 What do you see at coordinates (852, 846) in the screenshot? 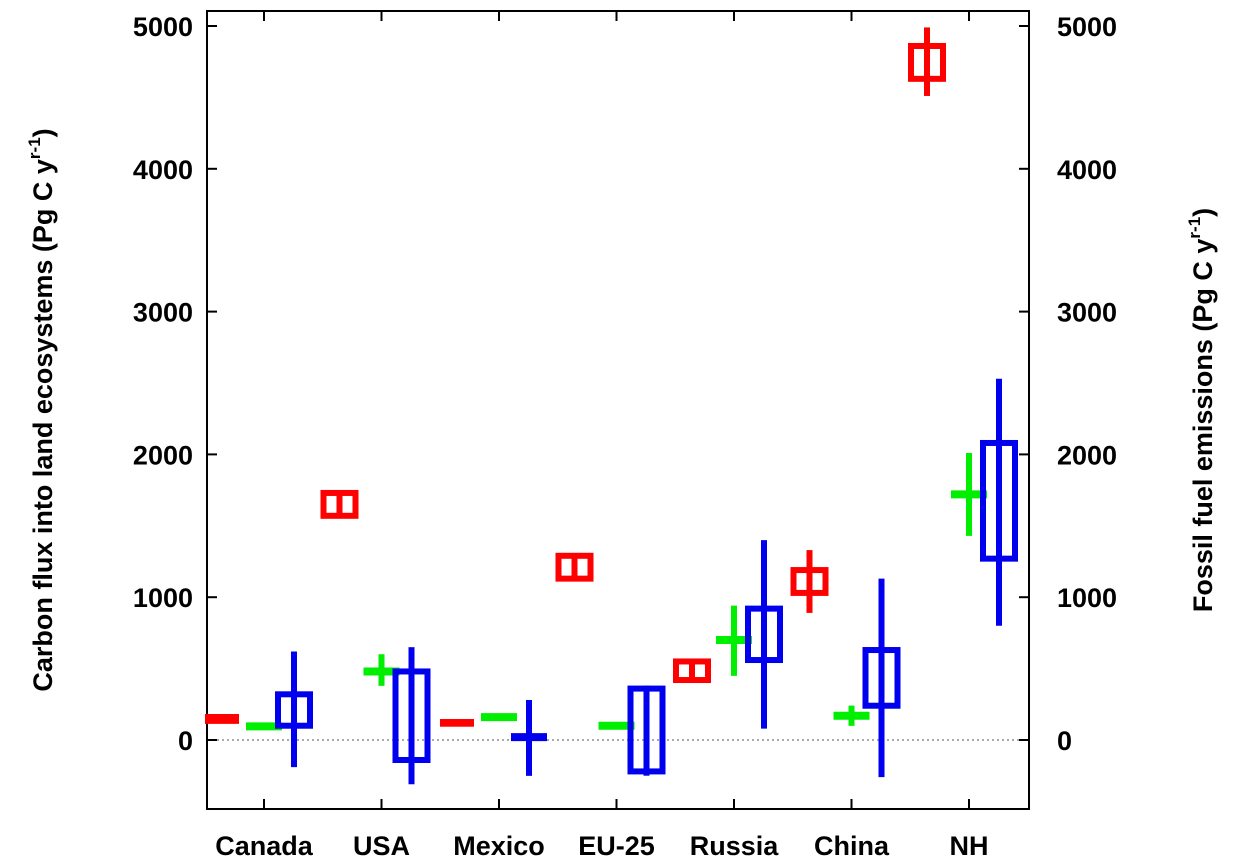
I see `category-label: China` at bounding box center [852, 846].